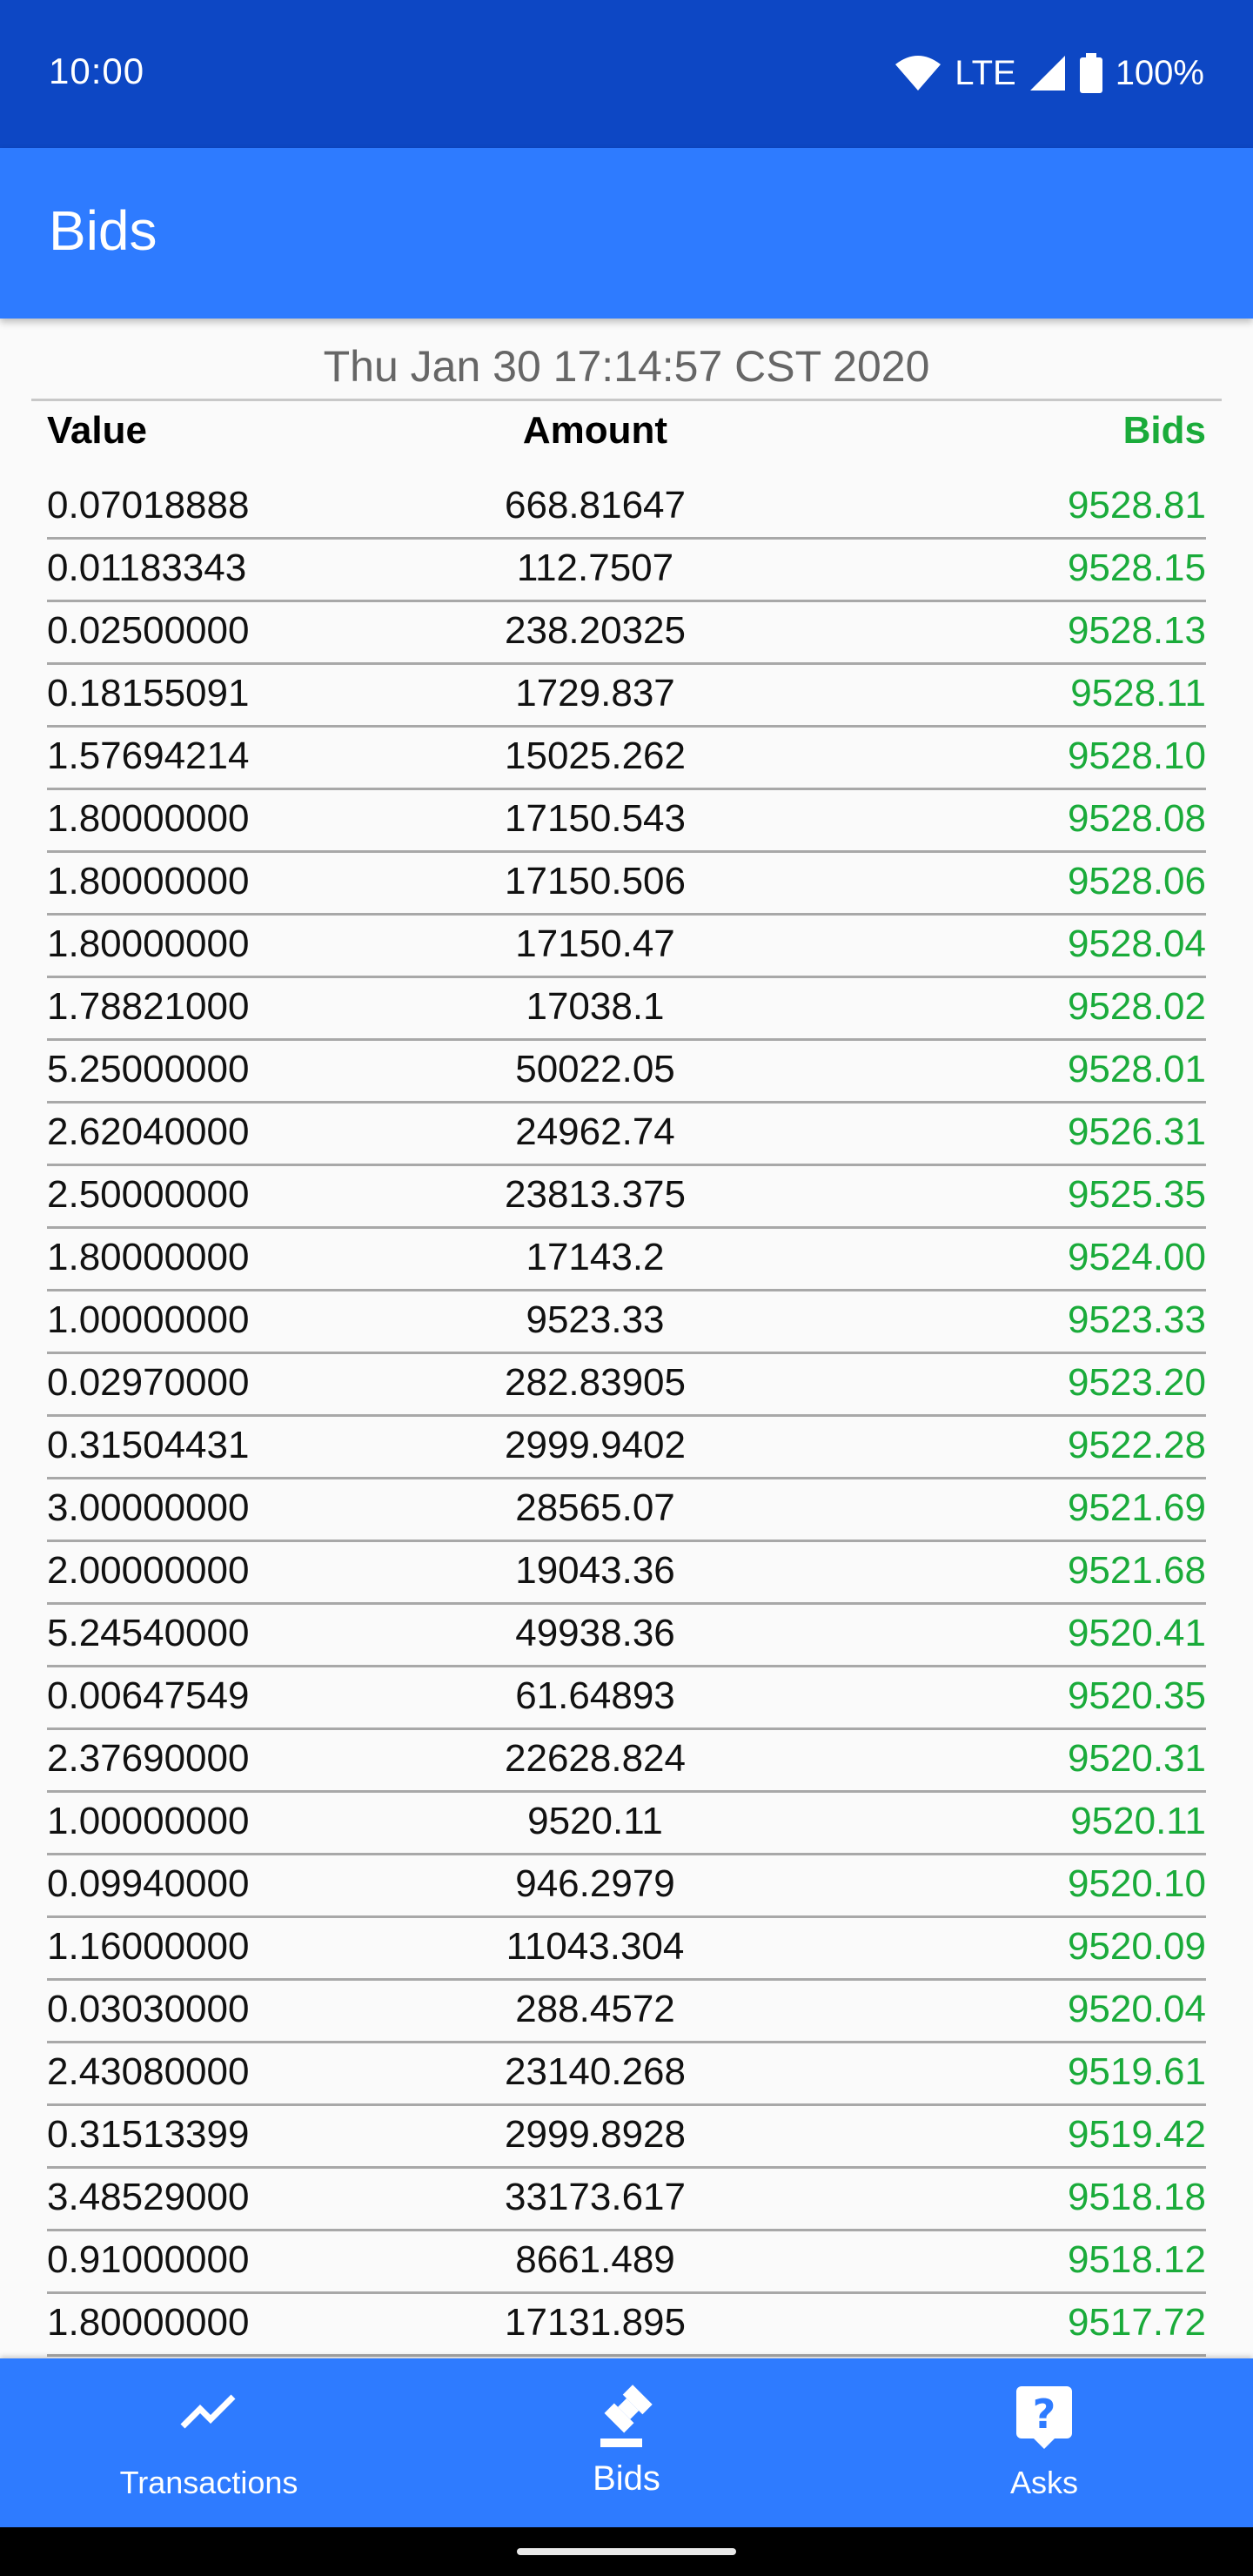  I want to click on cell-amount: 112.7507, so click(595, 568).